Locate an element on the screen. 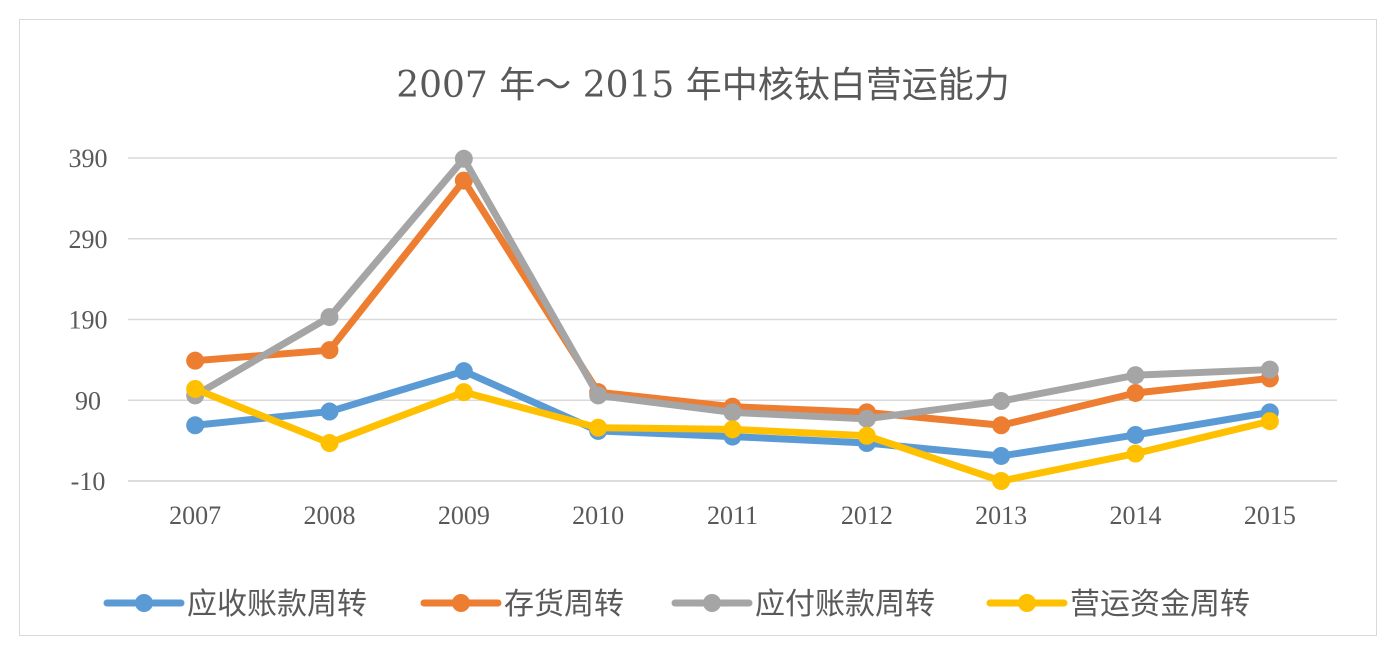 This screenshot has width=1400, height=650. legend-label: 应付账款周转 is located at coordinates (845, 604).